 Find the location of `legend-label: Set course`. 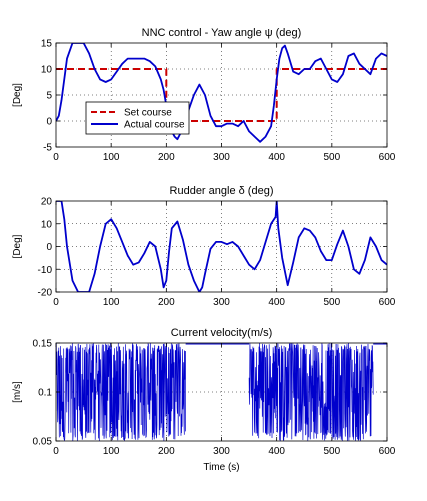

legend-label: Set course is located at coordinates (148, 113).